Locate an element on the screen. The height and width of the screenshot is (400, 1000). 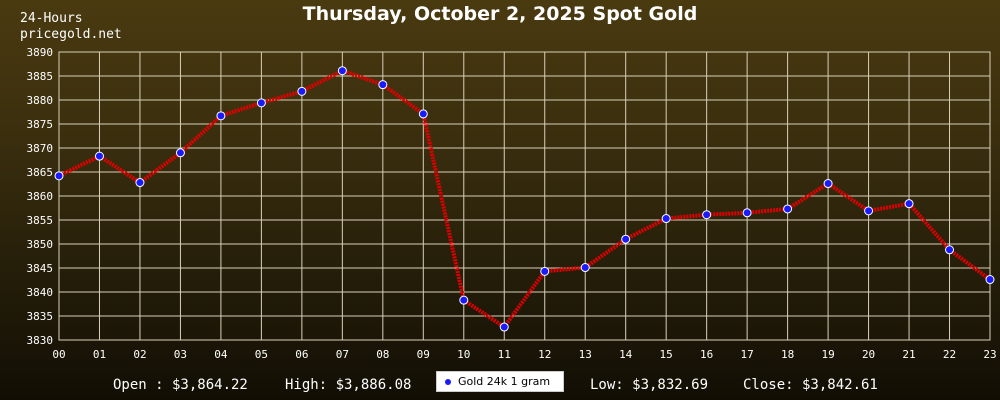
x-tick-label: 15 is located at coordinates (666, 354).